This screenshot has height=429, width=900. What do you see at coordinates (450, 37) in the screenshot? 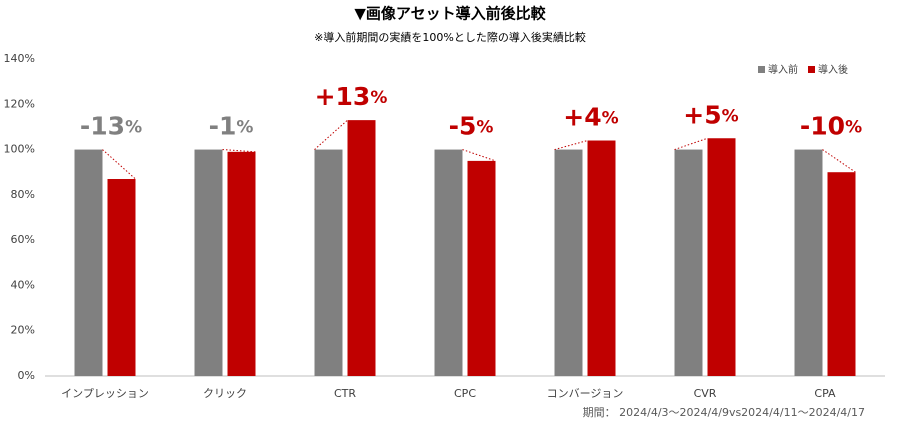
I see `chart-subtitle: ※導入前期間の実績を100%とした際の導入後実績比較` at bounding box center [450, 37].